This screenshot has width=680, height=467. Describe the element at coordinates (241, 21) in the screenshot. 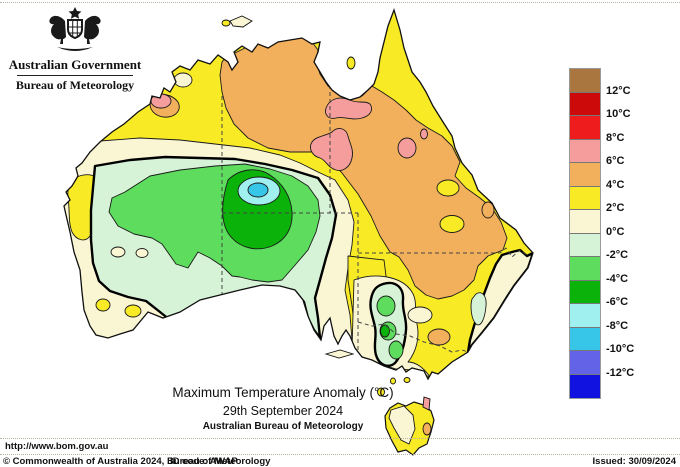

I see `island-melville` at that location.